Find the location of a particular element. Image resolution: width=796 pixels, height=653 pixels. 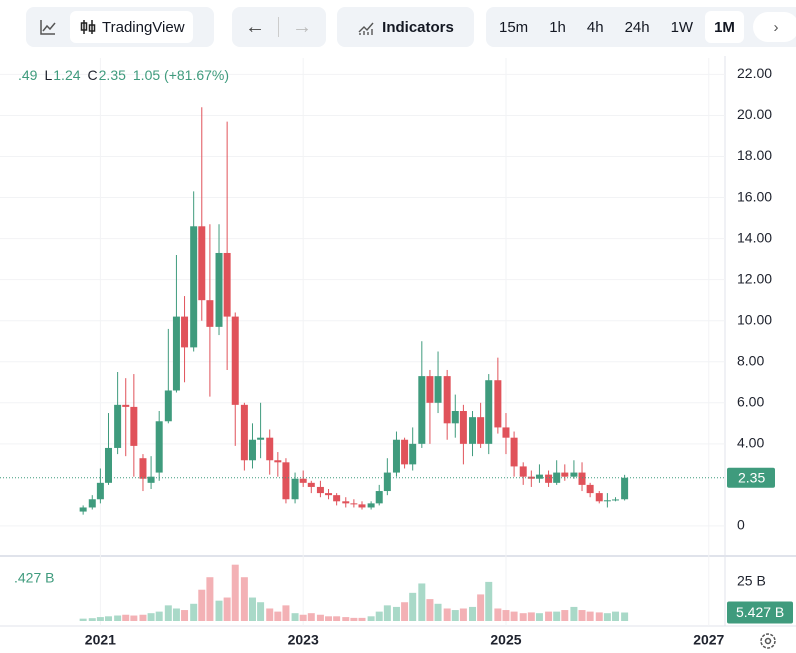

legend-item: .49 is located at coordinates (28, 75).